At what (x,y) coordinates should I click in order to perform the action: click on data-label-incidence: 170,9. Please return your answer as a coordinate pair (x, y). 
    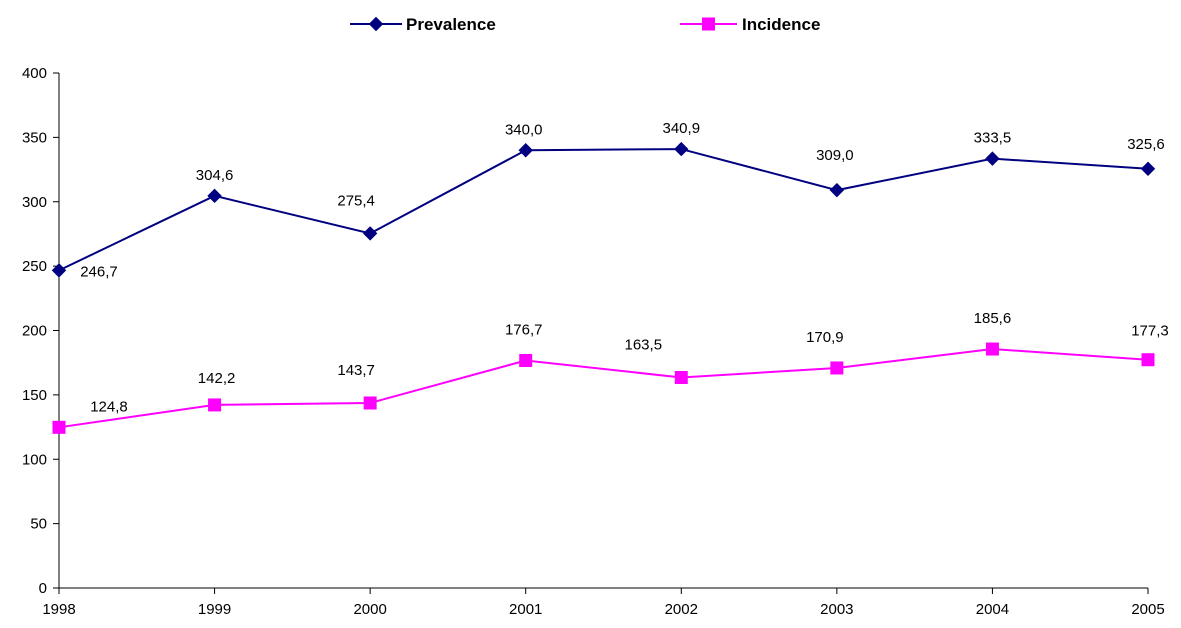
    Looking at the image, I should click on (825, 337).